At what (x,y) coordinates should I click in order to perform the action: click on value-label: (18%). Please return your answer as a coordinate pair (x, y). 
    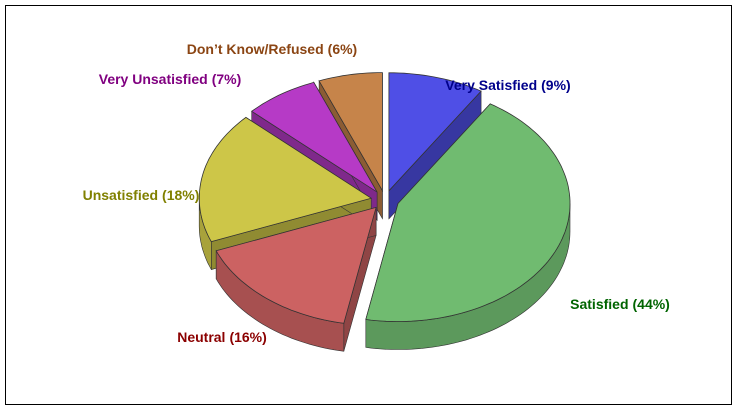
    Looking at the image, I should click on (180, 195).